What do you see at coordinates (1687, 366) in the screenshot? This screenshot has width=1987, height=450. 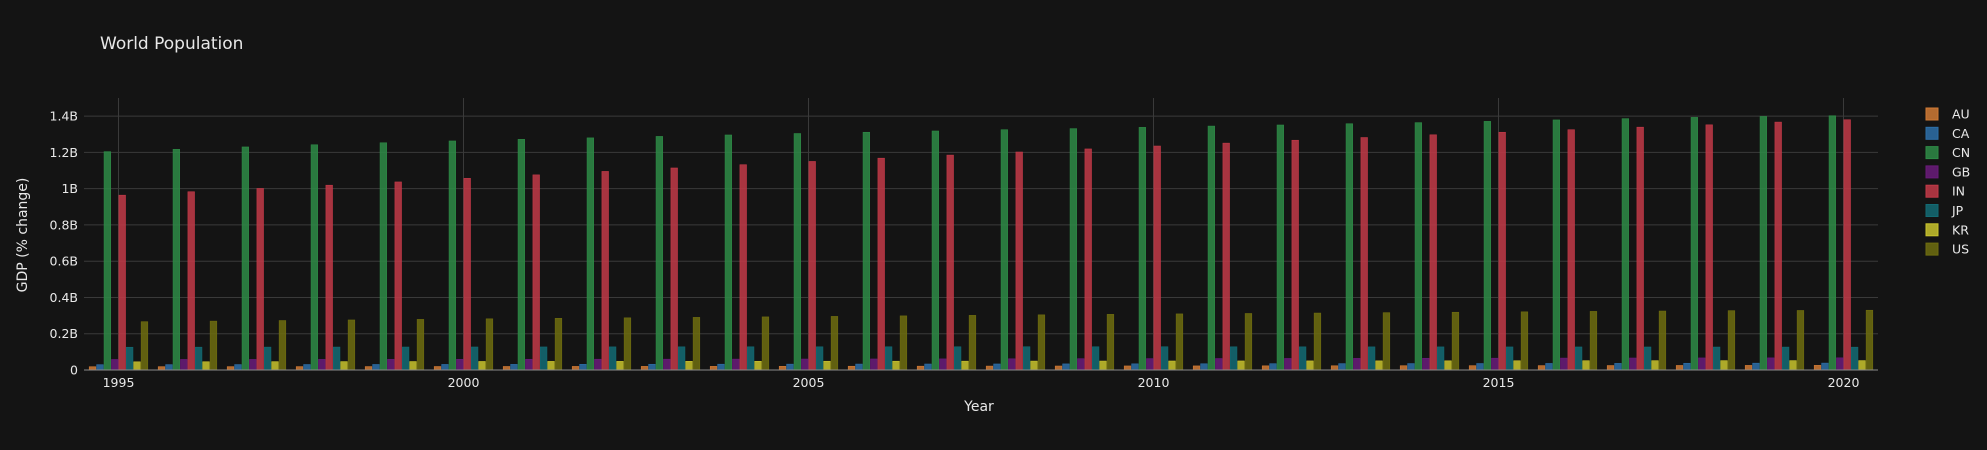 I see `bar-ca-2018` at bounding box center [1687, 366].